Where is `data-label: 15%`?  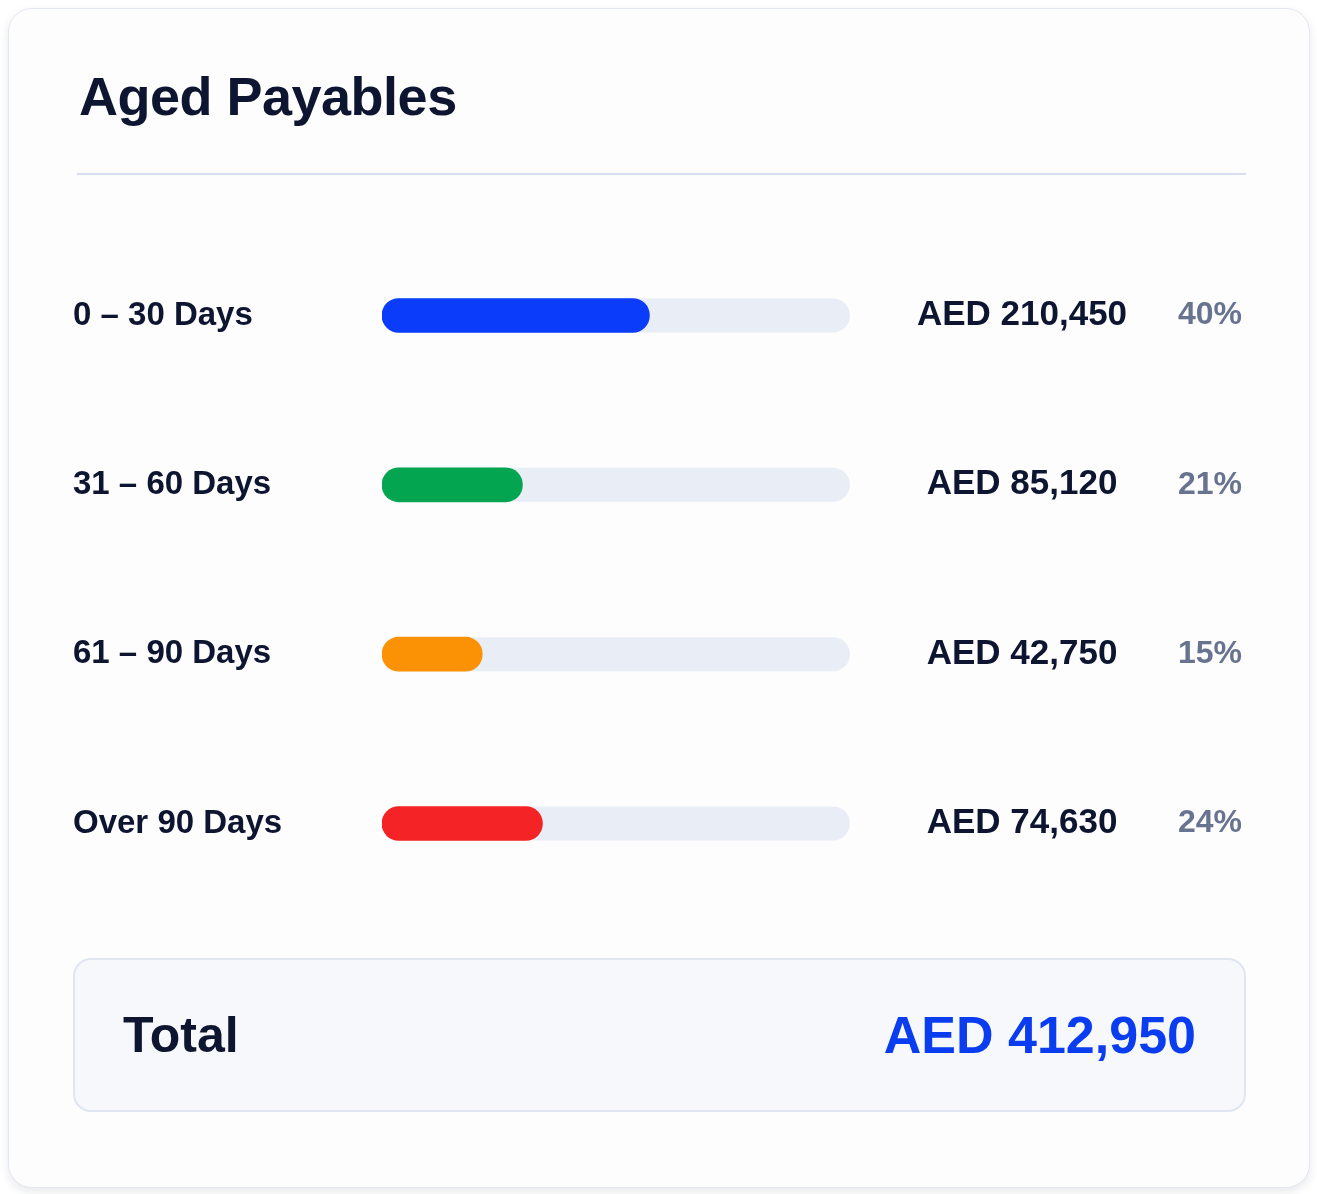 data-label: 15% is located at coordinates (1209, 652).